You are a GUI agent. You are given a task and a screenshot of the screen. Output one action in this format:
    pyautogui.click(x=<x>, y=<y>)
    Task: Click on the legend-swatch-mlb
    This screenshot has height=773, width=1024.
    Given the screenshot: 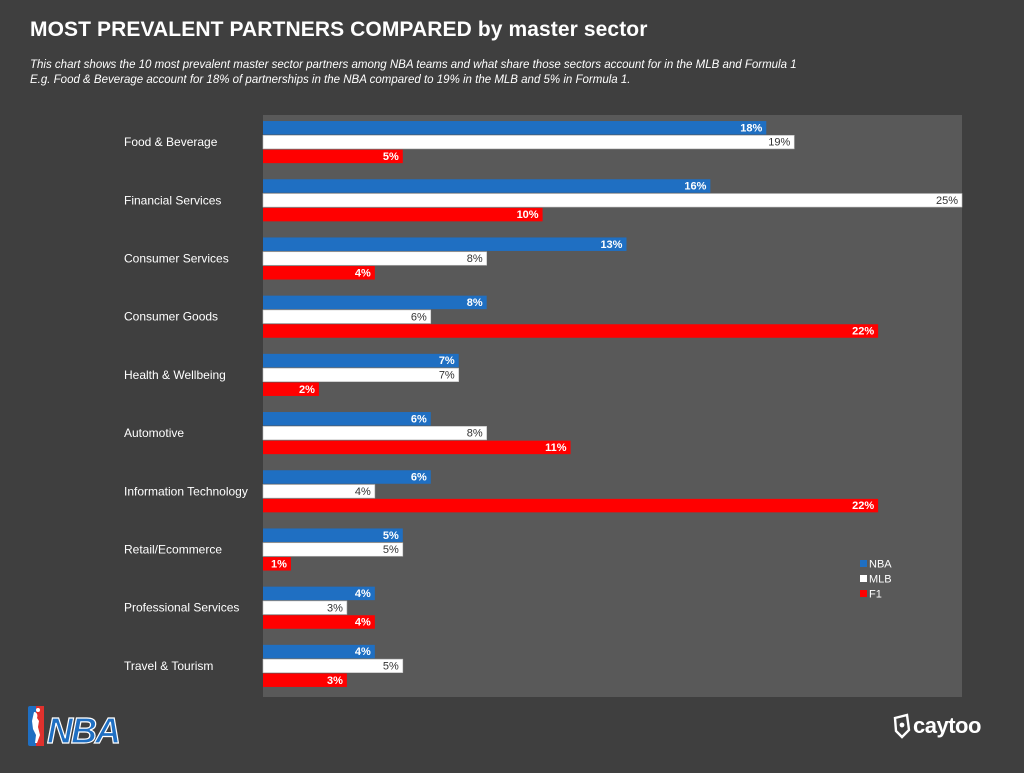 What is the action you would take?
    pyautogui.click(x=863, y=578)
    